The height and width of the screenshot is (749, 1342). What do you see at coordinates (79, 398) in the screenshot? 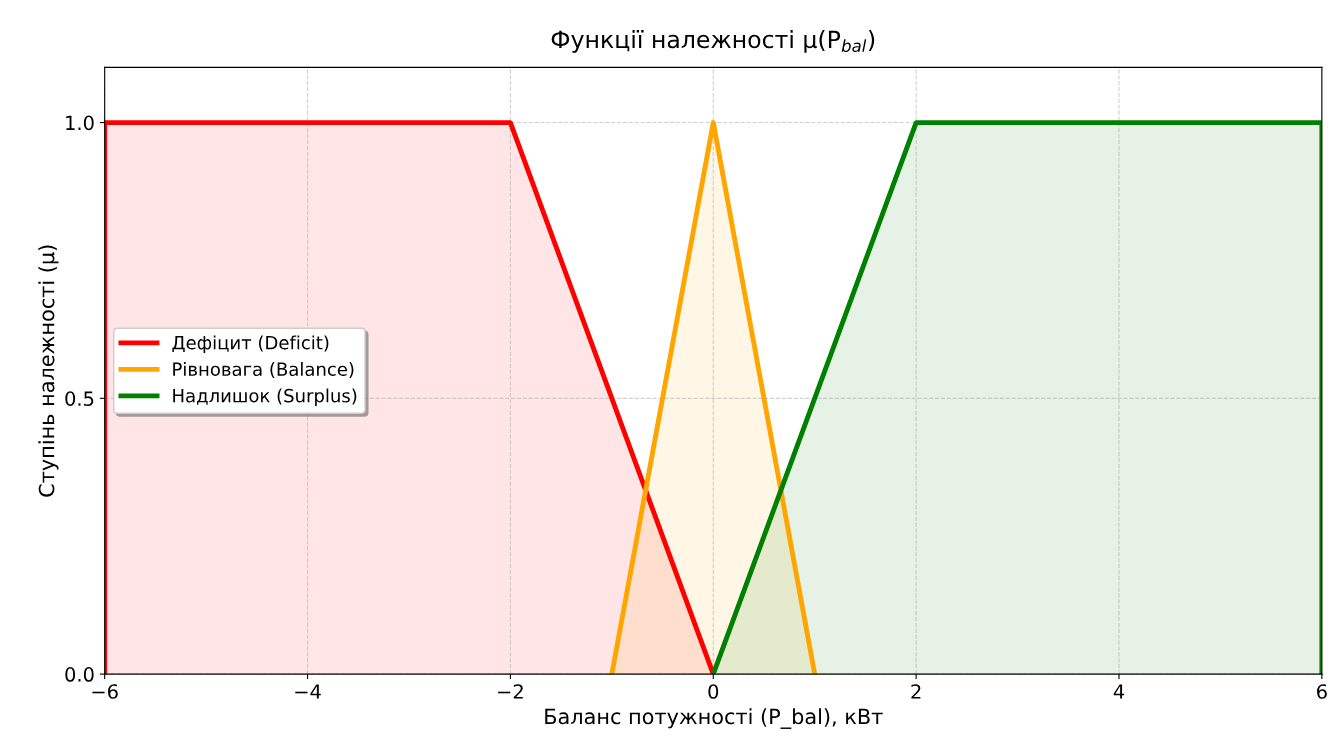
I see `y-tick-label: 0.5` at bounding box center [79, 398].